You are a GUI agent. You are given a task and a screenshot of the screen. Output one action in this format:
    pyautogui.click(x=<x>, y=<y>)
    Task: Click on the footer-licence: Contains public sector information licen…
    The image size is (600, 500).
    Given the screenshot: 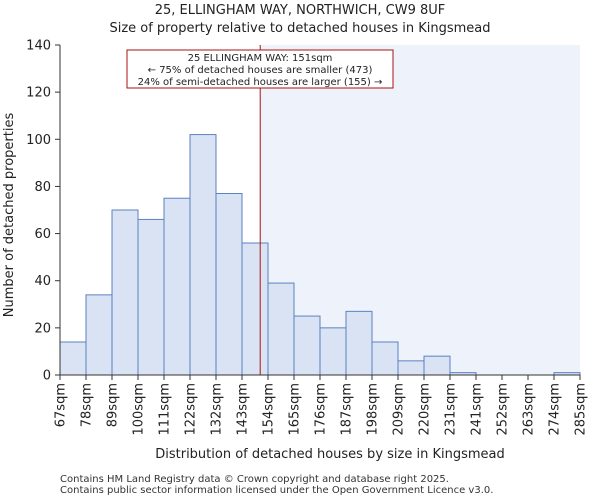 What is the action you would take?
    pyautogui.click(x=277, y=490)
    